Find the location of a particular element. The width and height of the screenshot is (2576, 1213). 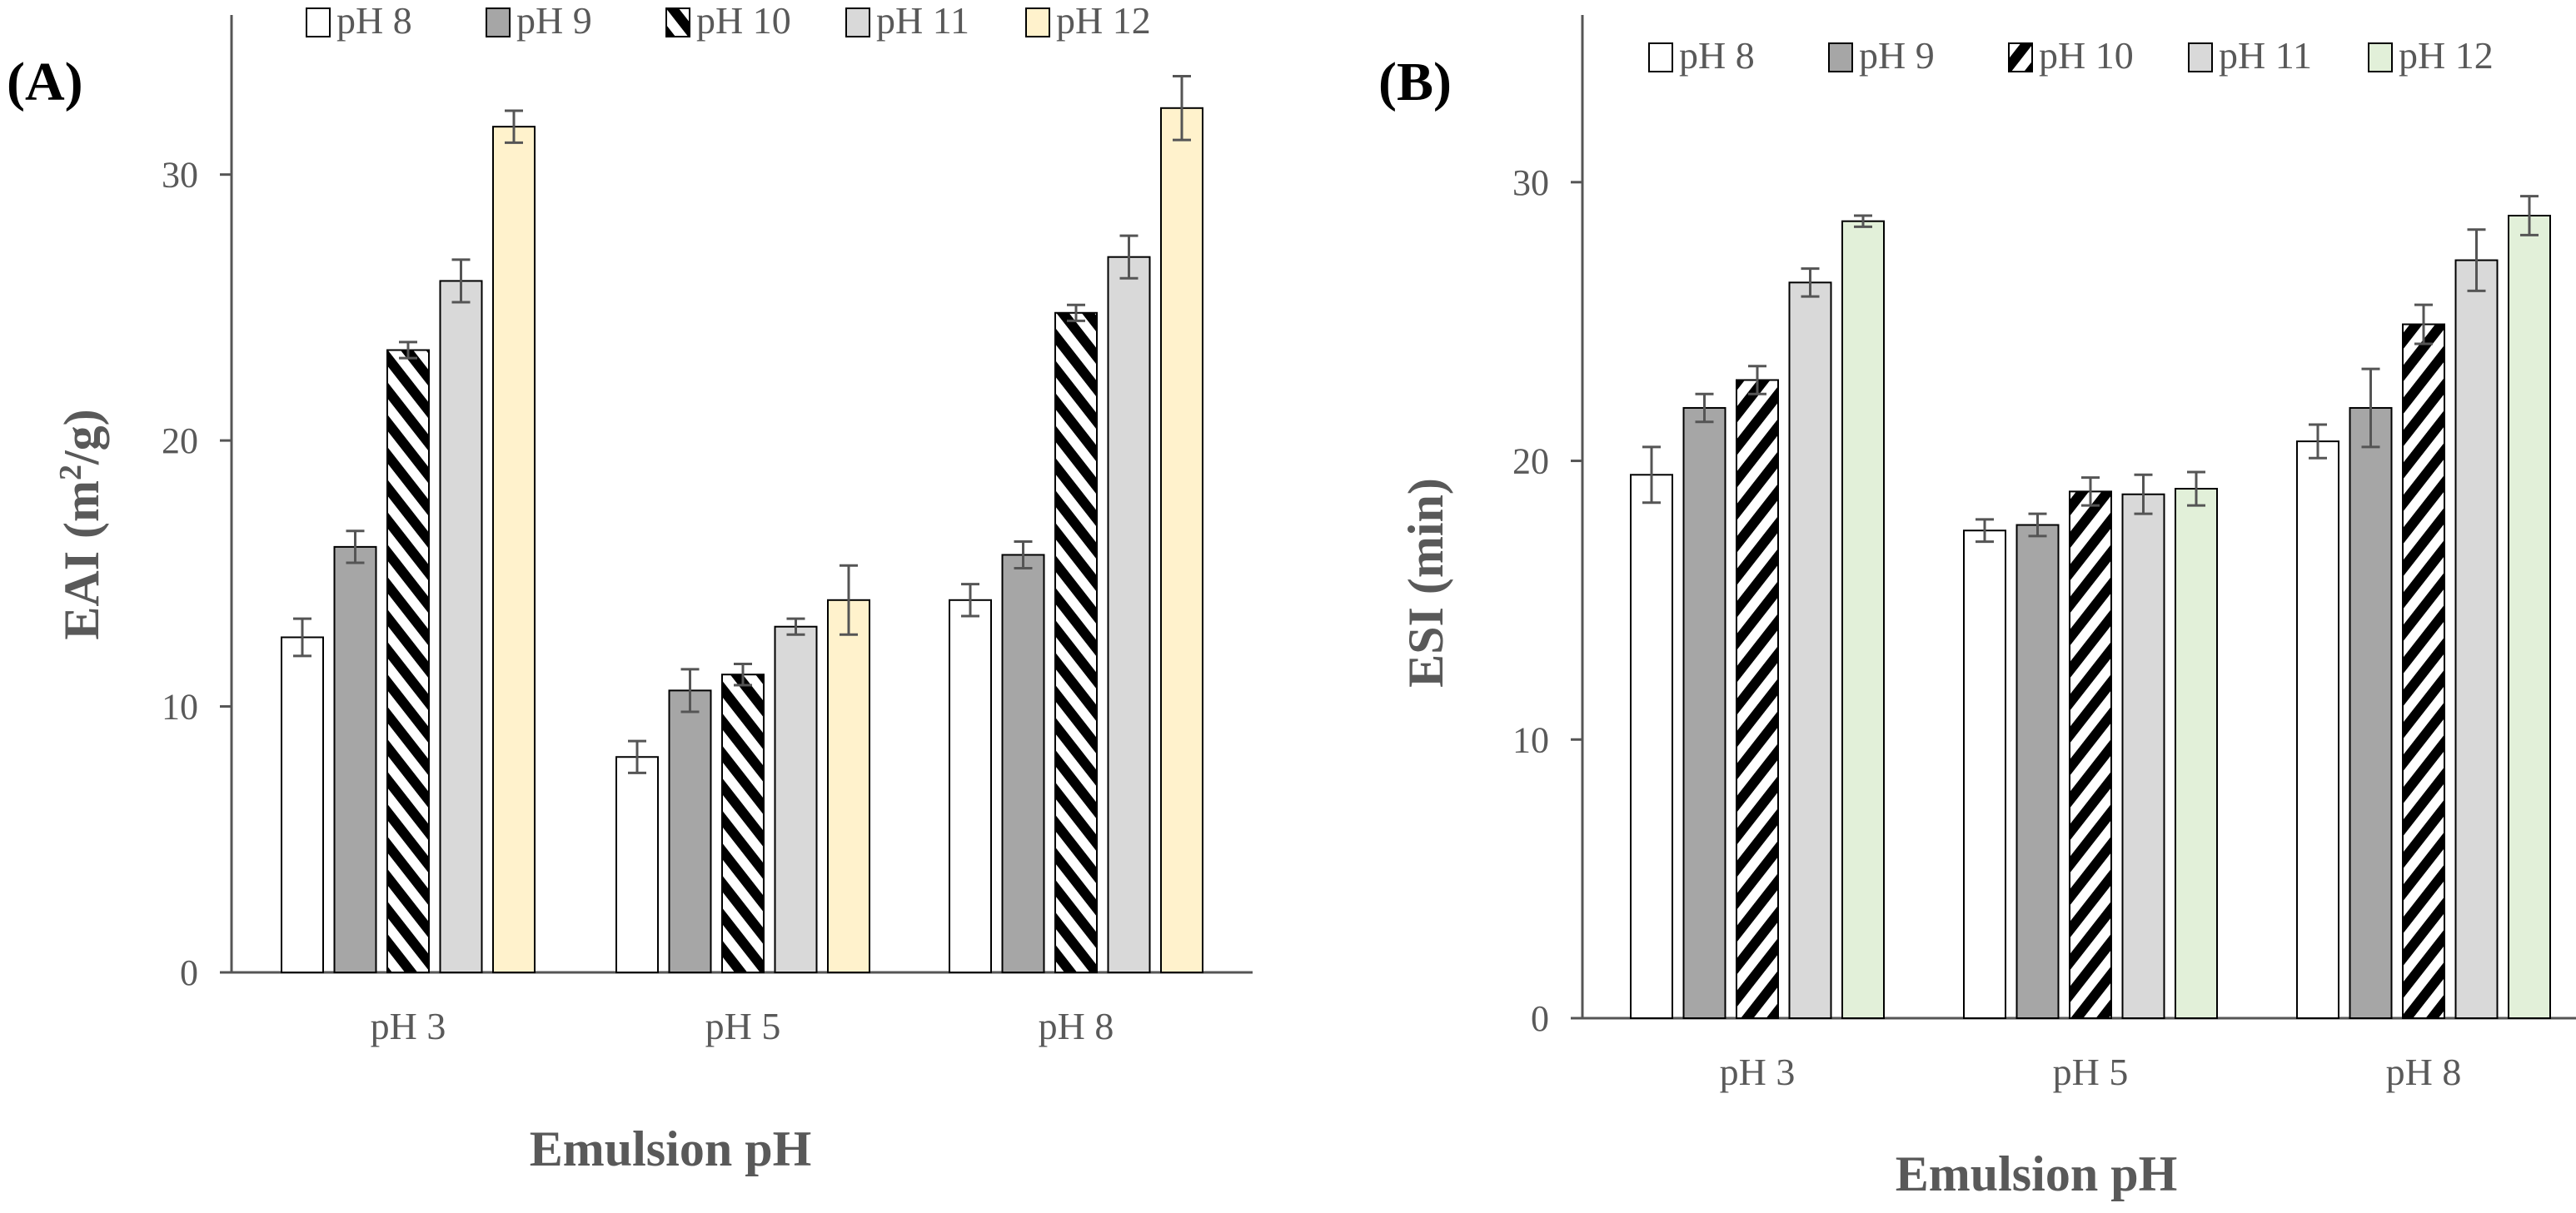

panel-a-ylabel: EAI (m2/g) is located at coordinates (81, 524).